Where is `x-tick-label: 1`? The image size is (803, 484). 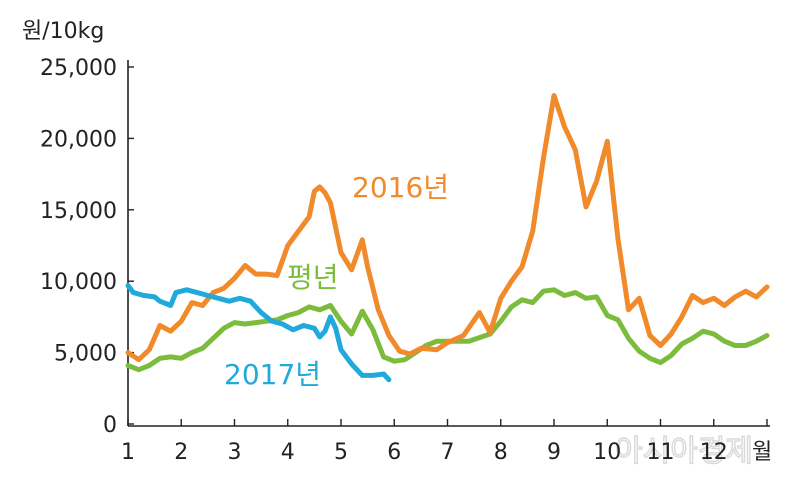
x-tick-label: 1 is located at coordinates (128, 452).